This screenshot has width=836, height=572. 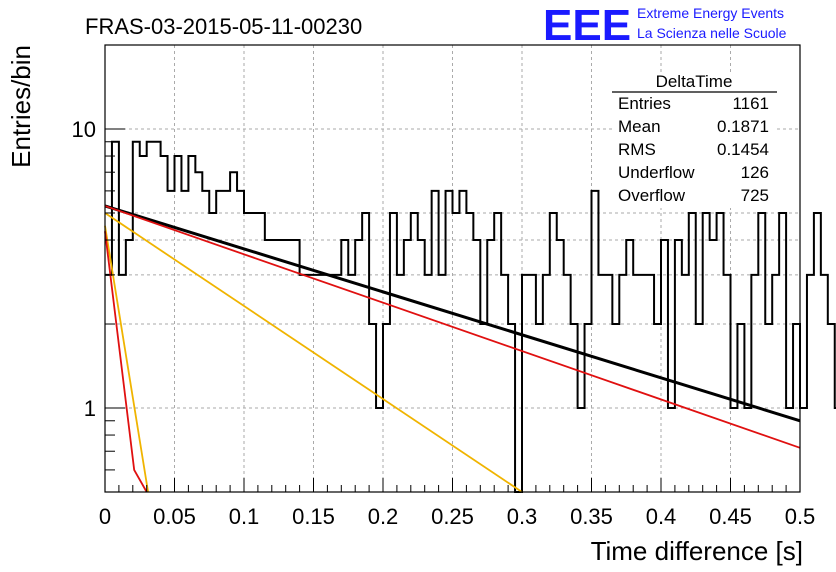 I want to click on x-tick-label: 0.3, so click(x=522, y=516).